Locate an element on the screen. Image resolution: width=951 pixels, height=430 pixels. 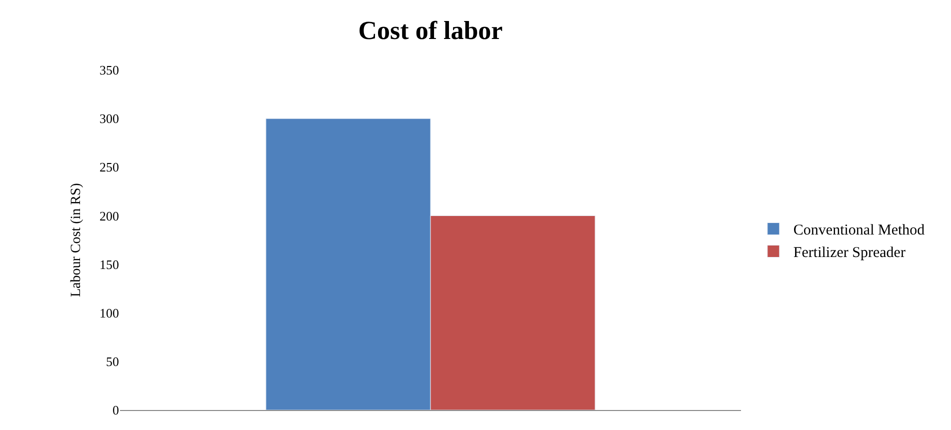
y-axis-title: Labour Cost (in RS) is located at coordinates (76, 239).